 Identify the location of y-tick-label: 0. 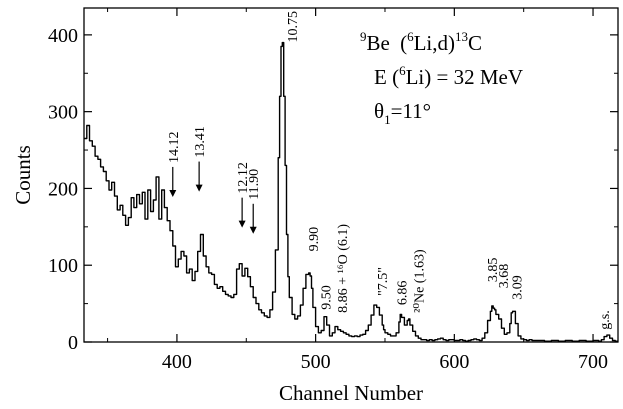
(73, 343).